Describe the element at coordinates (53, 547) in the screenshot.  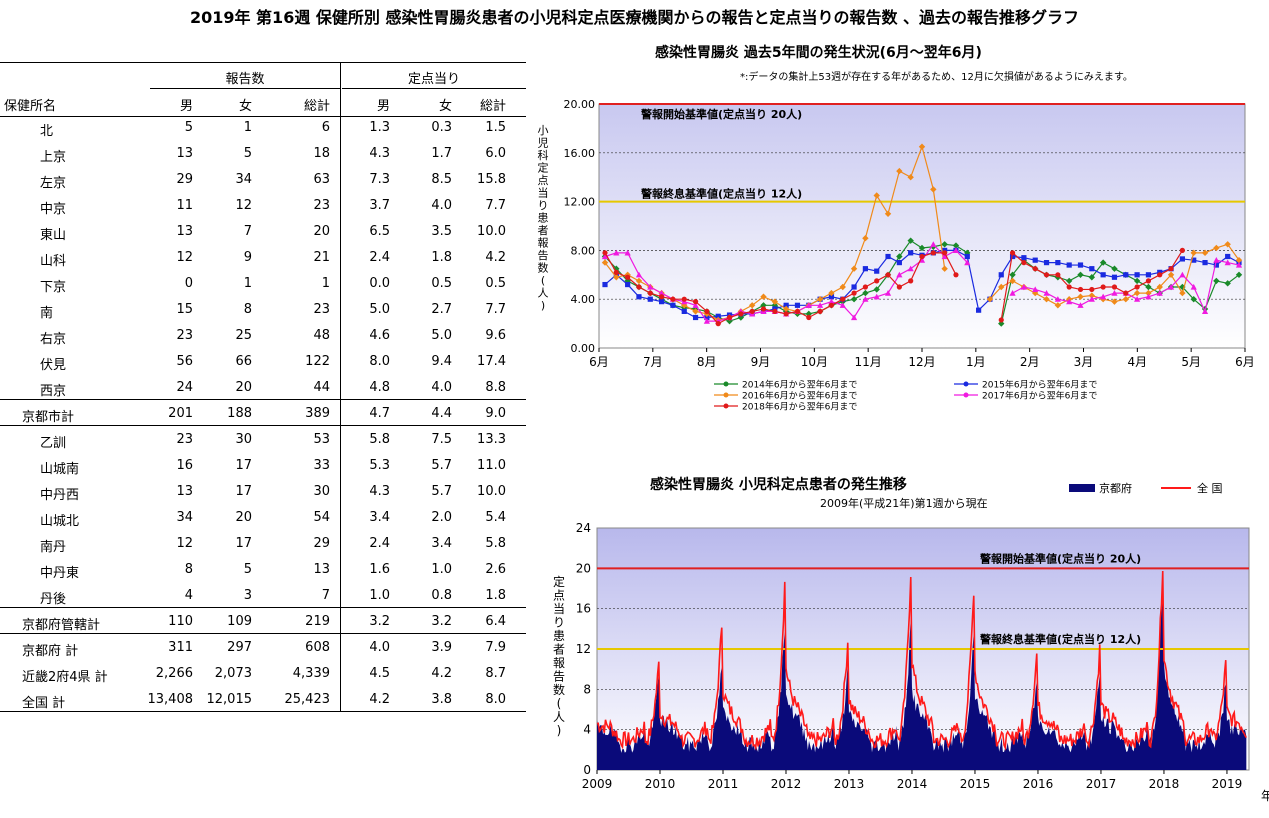
I see `row-name: 南丹` at that location.